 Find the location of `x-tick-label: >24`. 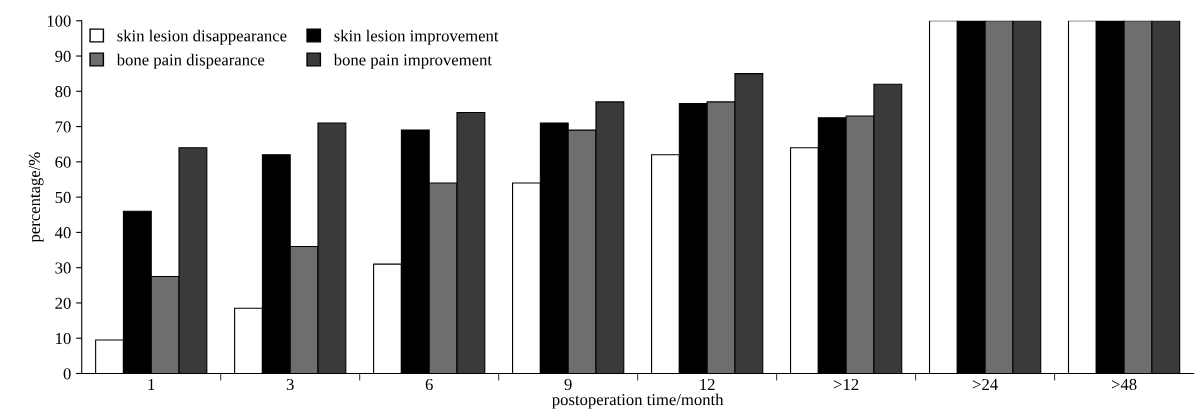

x-tick-label: >24 is located at coordinates (985, 384).